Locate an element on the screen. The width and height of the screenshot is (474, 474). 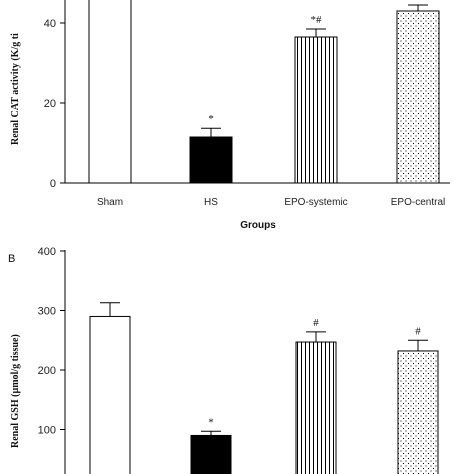
y-ticks: 0 20 40 is located at coordinates (54, 104).